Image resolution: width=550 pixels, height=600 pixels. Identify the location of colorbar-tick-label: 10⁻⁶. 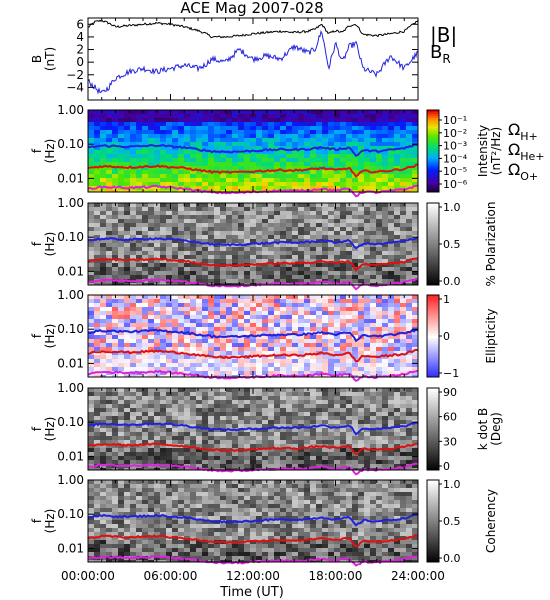
(455, 184).